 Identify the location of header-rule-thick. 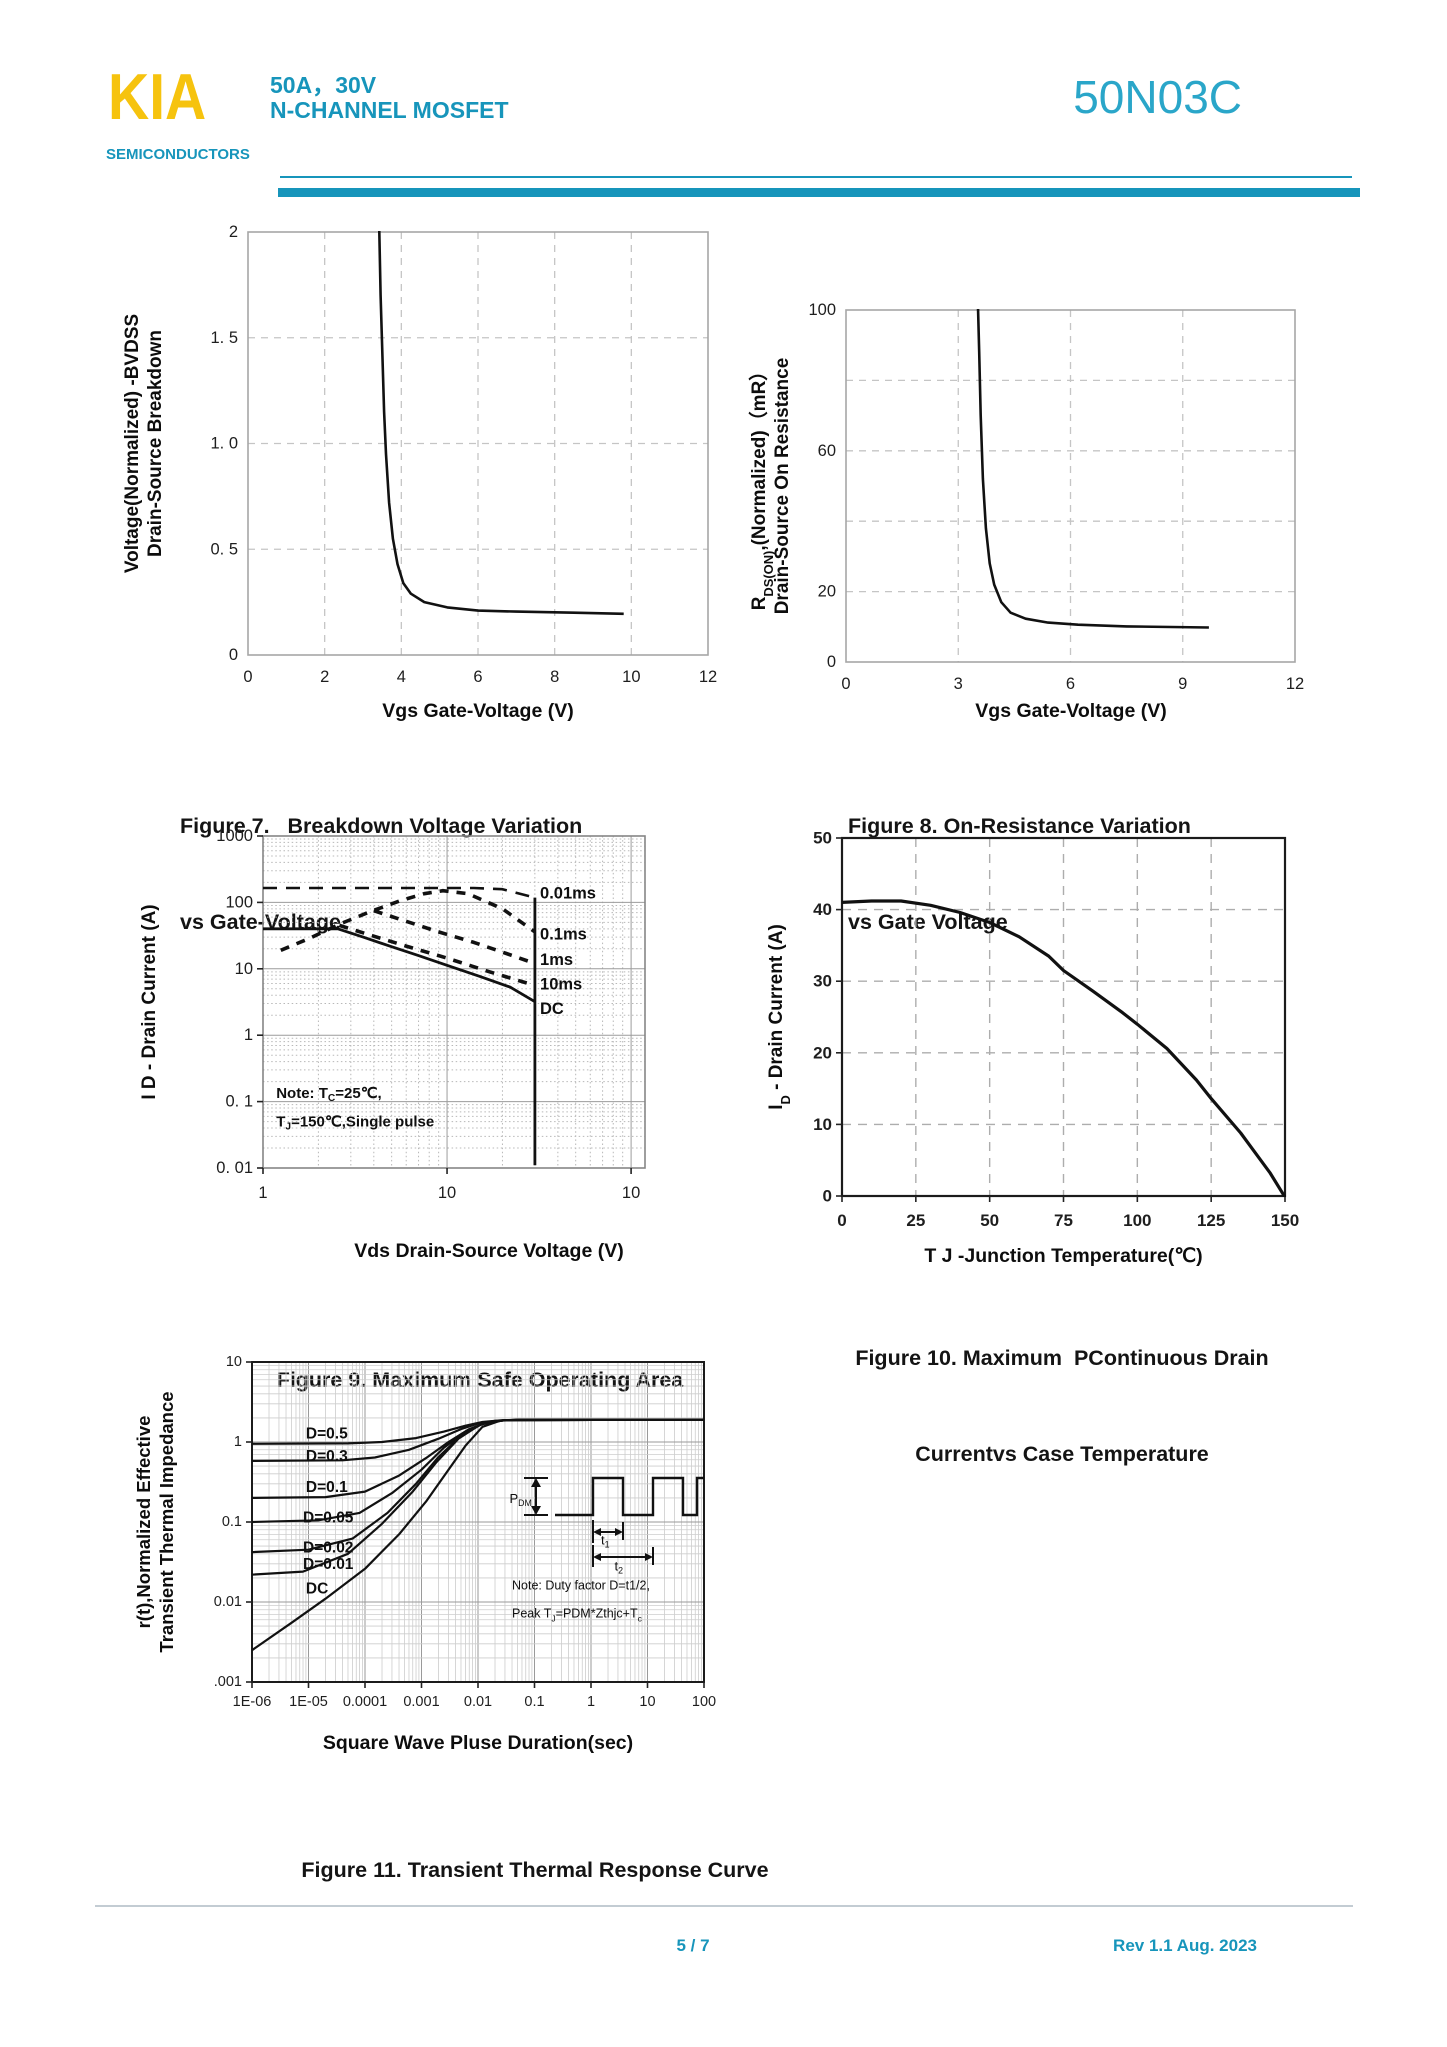
(819, 192).